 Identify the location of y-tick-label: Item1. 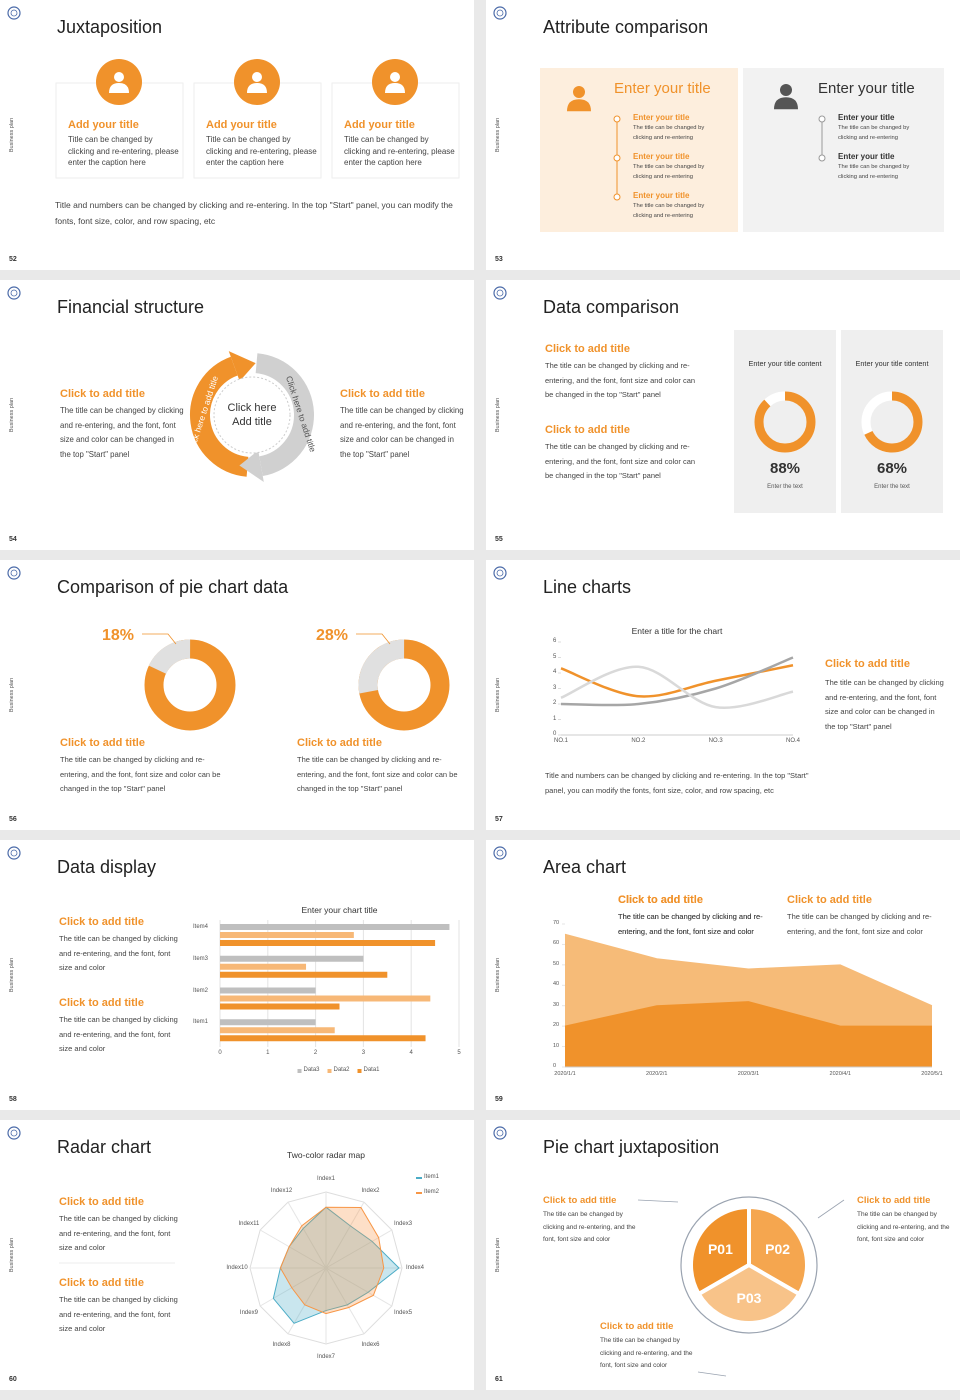
(201, 1022).